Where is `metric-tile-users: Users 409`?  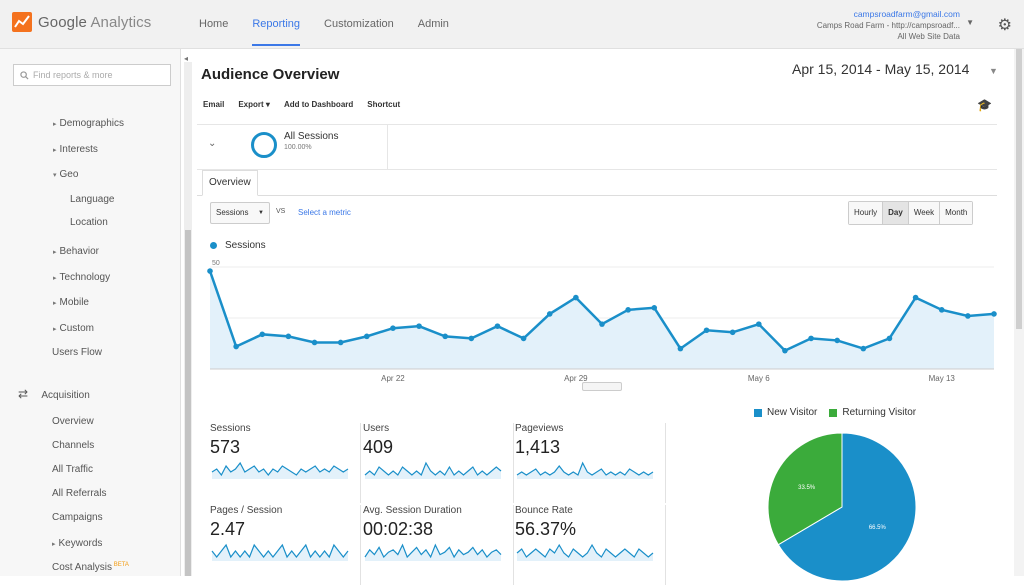 metric-tile-users: Users 409 is located at coordinates (438, 463).